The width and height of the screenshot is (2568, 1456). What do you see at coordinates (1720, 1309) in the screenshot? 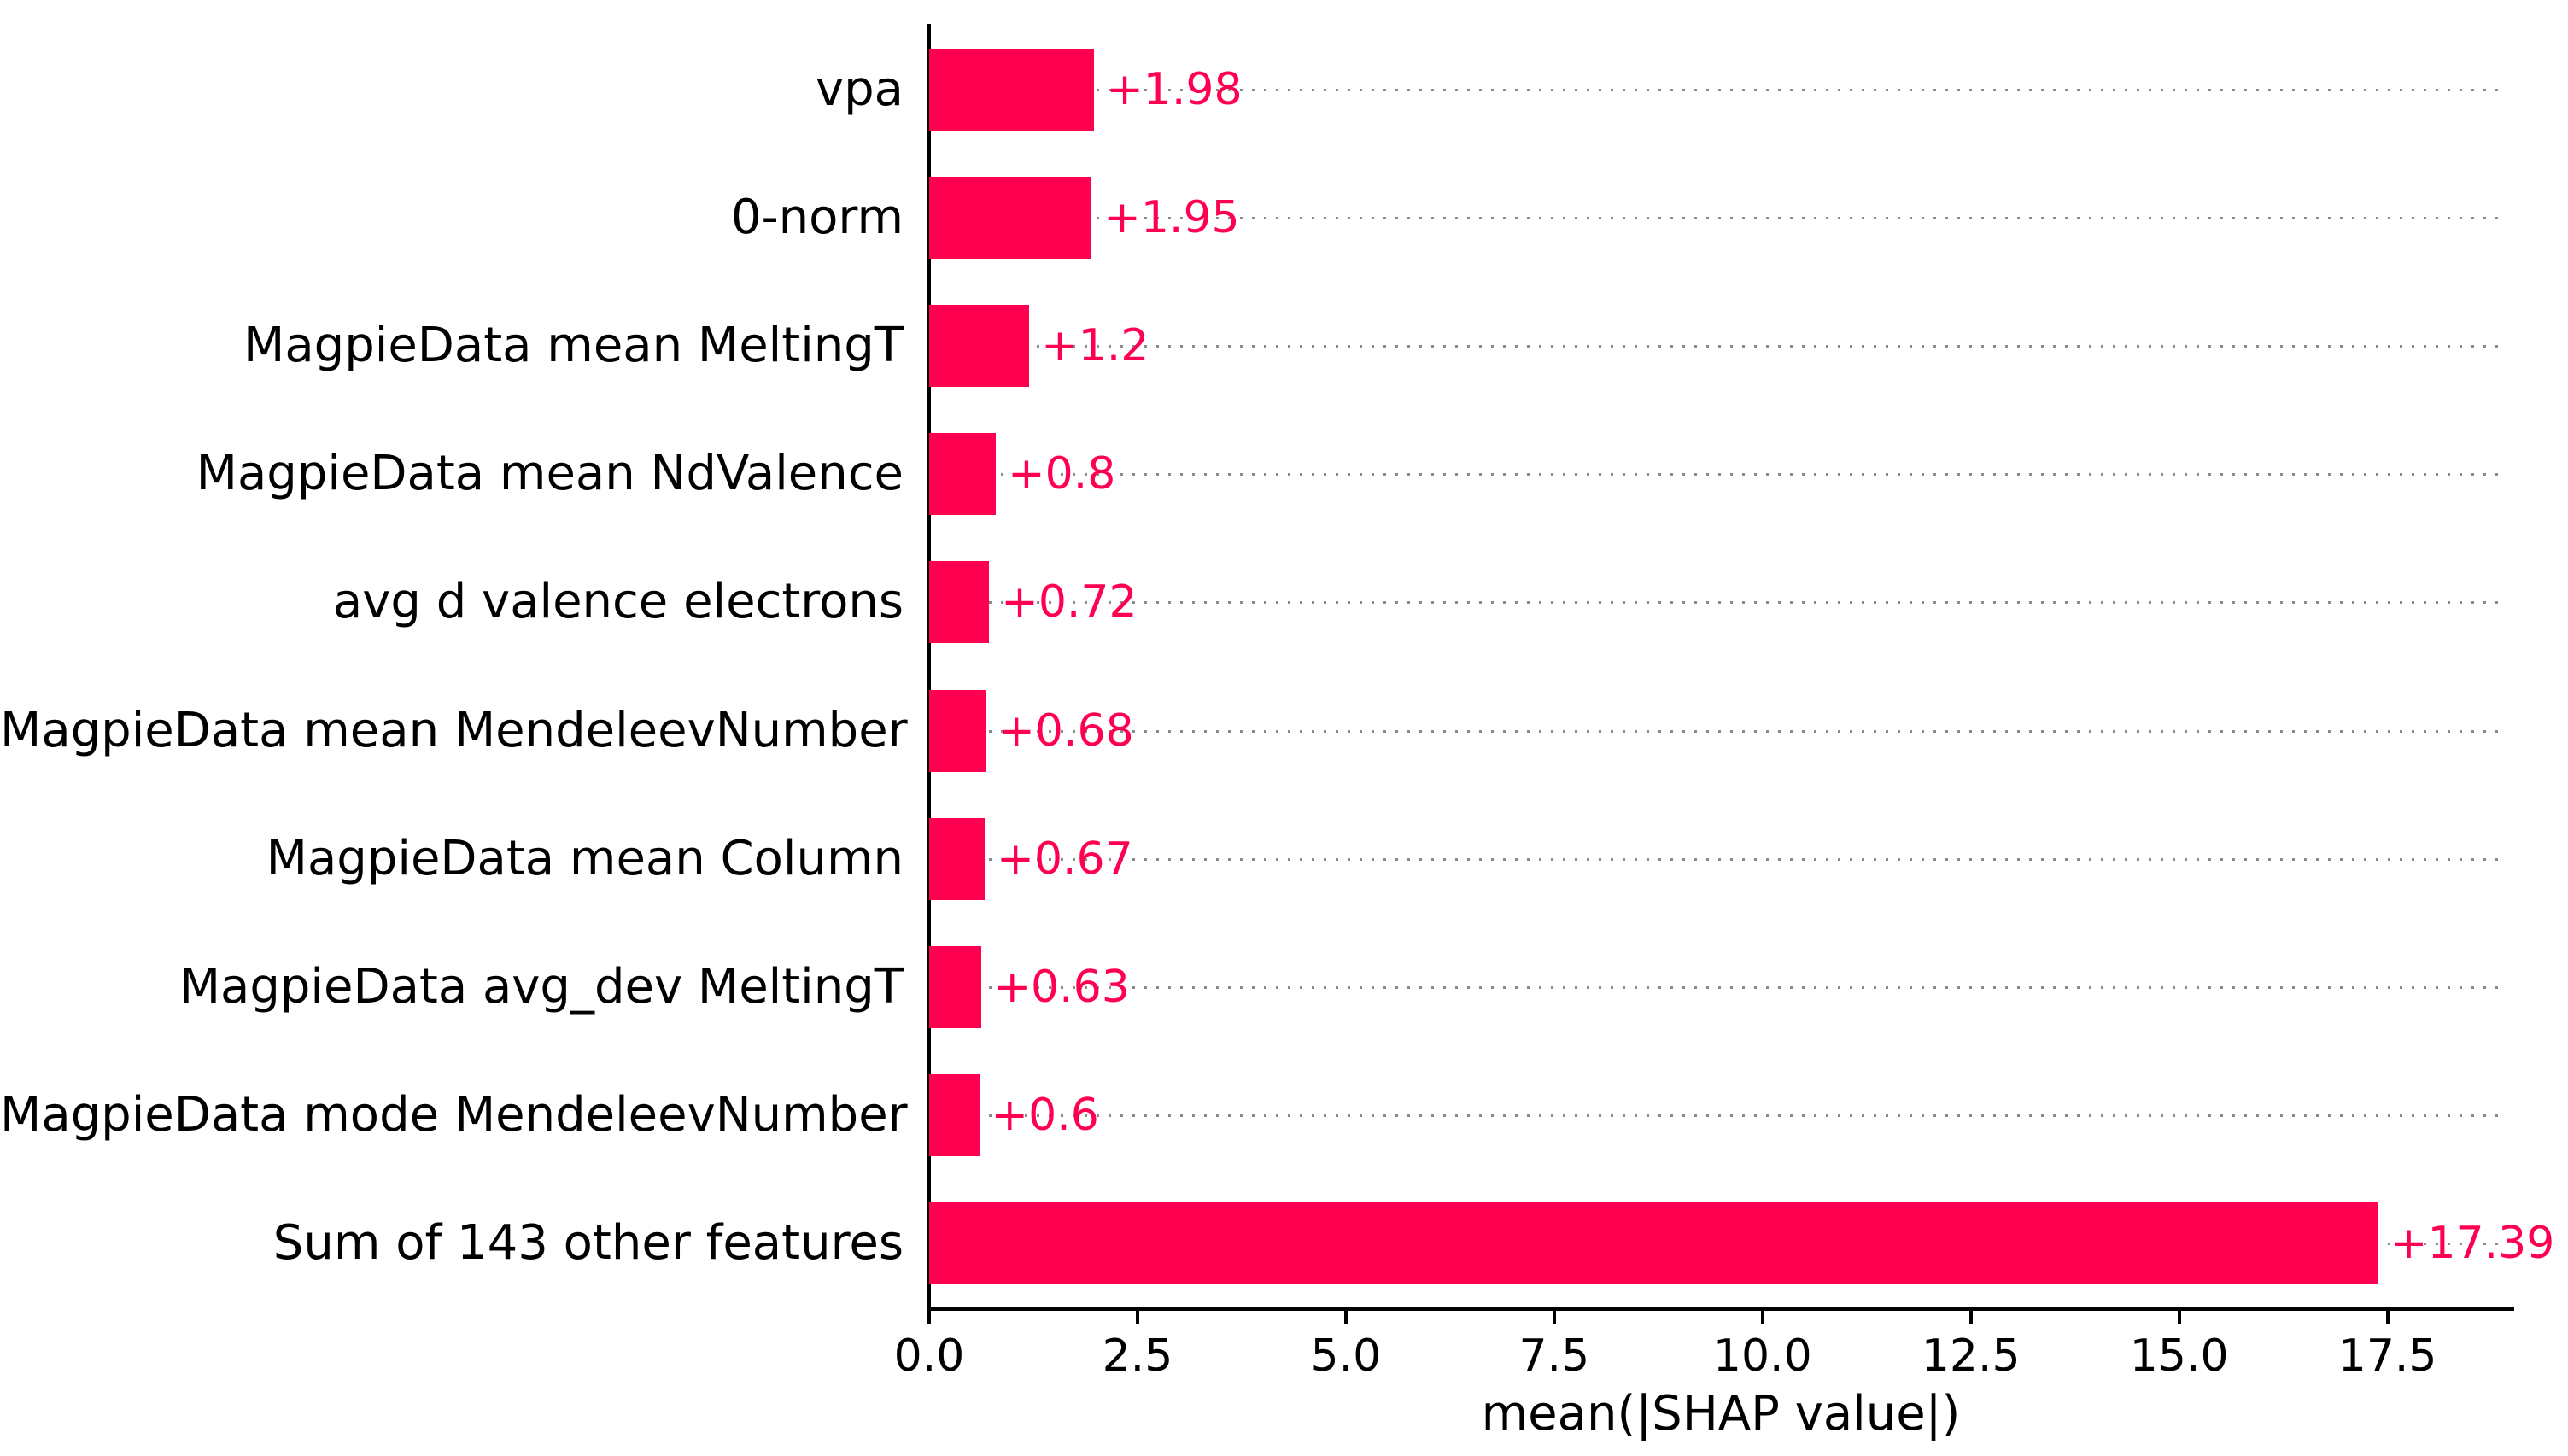
I see `x-axis-spine` at bounding box center [1720, 1309].